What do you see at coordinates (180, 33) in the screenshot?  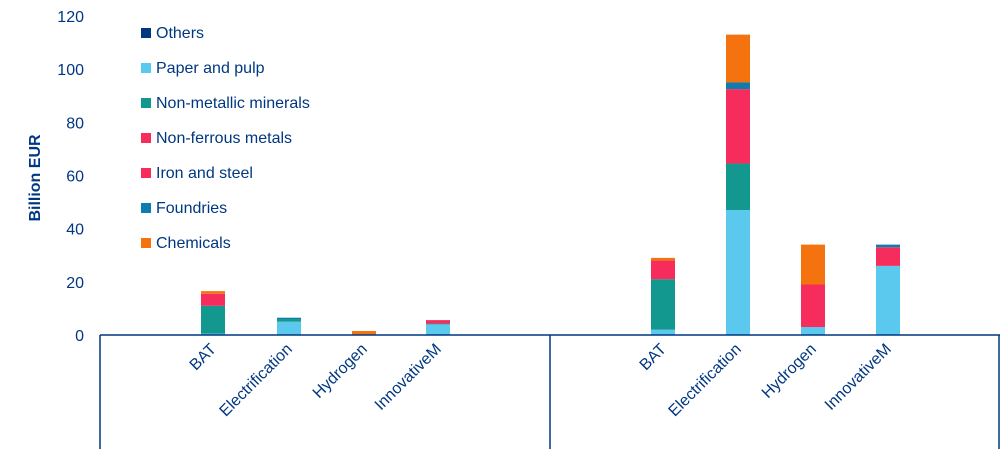 I see `legend-entry: Others` at bounding box center [180, 33].